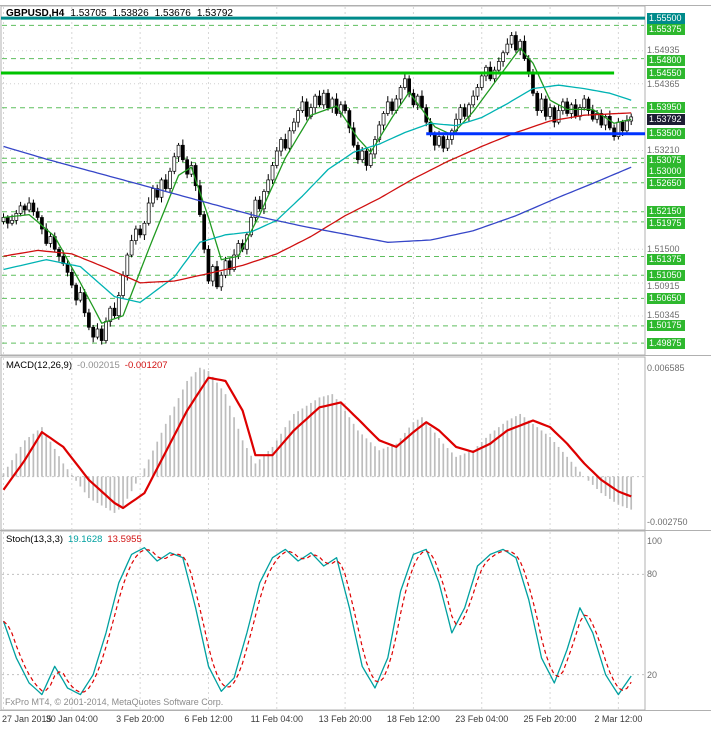 The height and width of the screenshot is (732, 711). Describe the element at coordinates (667, 522) in the screenshot. I see `macd-scale-label: -0.002750` at that location.